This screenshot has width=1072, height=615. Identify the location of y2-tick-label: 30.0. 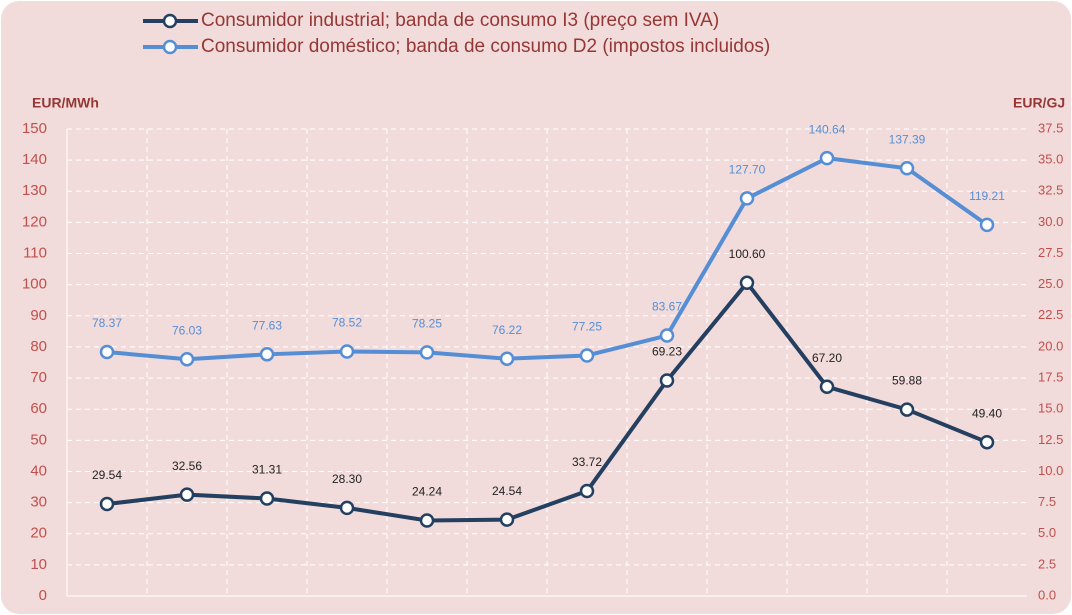
(1050, 221).